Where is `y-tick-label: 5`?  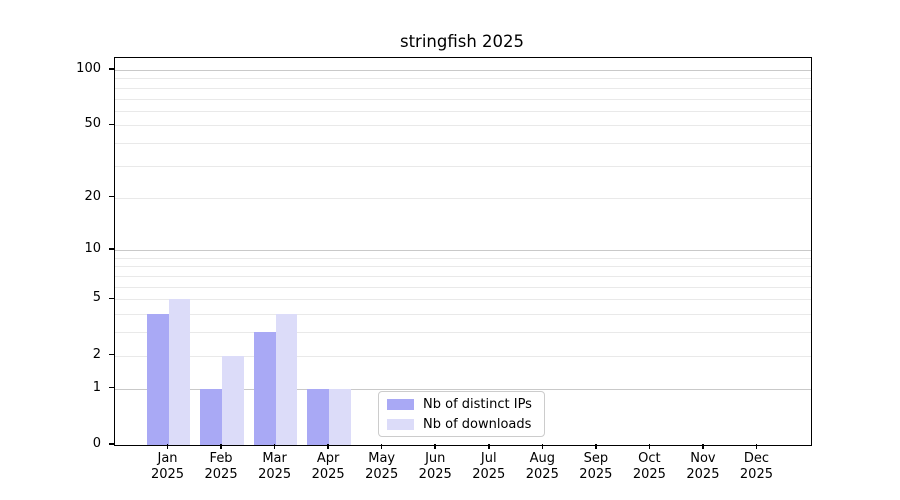
y-tick-label: 5 is located at coordinates (96, 298).